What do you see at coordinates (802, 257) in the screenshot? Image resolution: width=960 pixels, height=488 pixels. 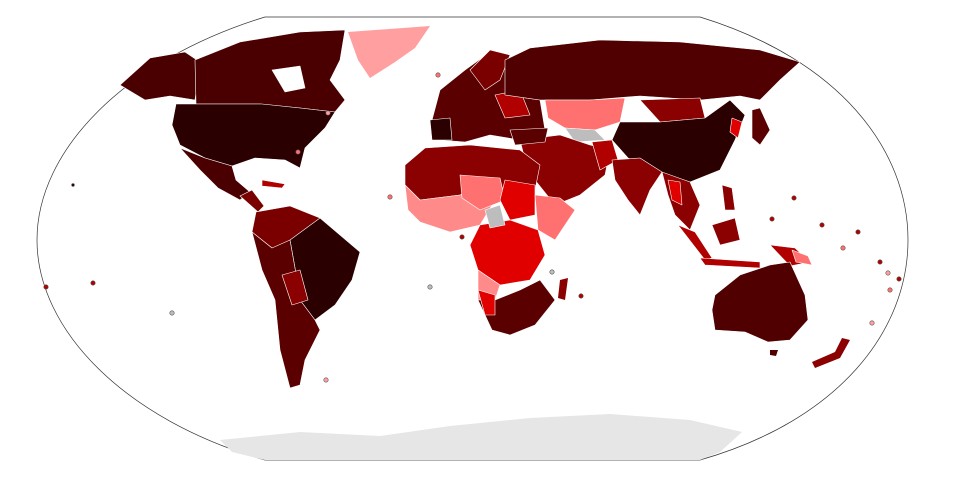 I see `papua` at bounding box center [802, 257].